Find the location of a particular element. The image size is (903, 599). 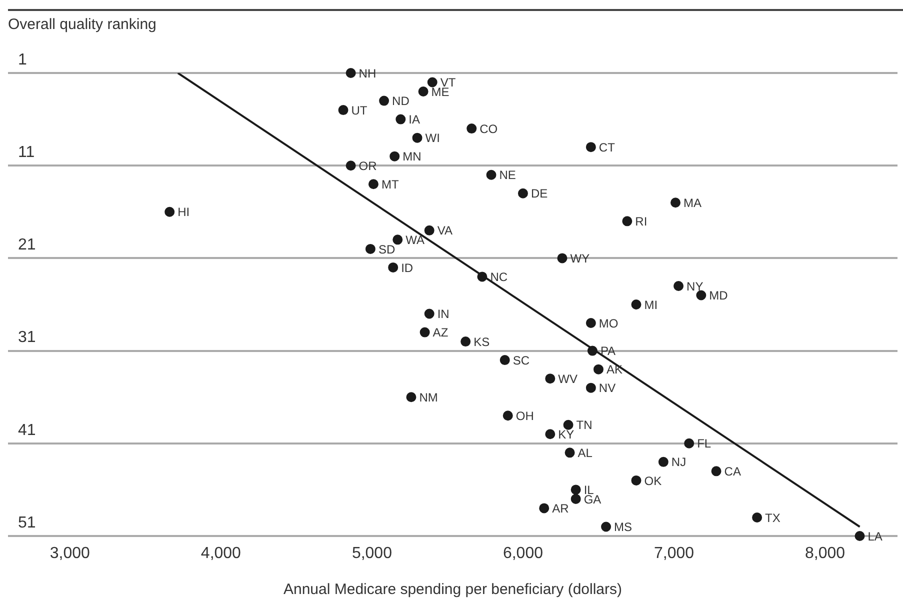

annotation: AR is located at coordinates (561, 509).